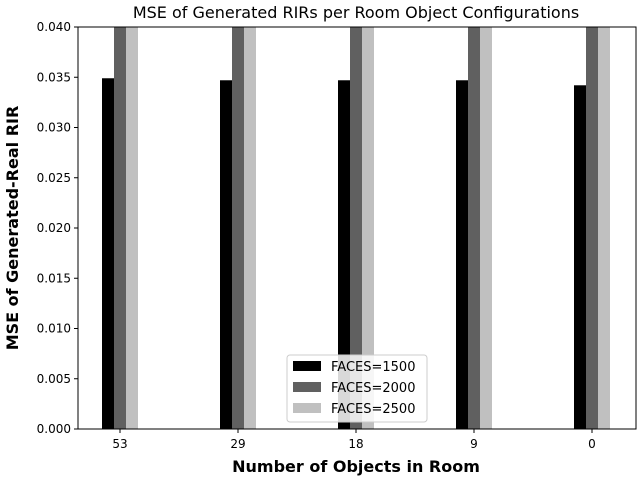 The width and height of the screenshot is (640, 480). What do you see at coordinates (54, 178) in the screenshot?
I see `y-tick-label: 0.025` at bounding box center [54, 178].